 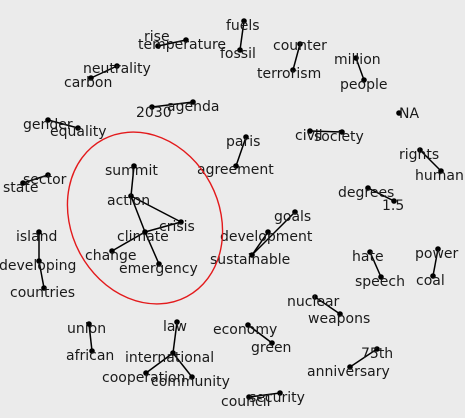 I want to click on edge-fuels-fossil, so click(x=242, y=35).